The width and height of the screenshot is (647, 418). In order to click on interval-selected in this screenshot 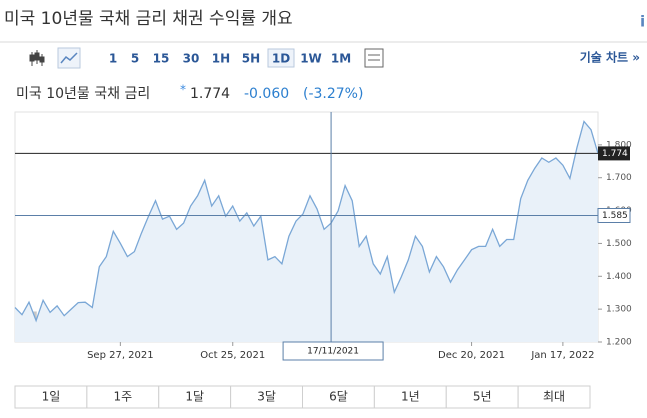, I will do `click(281, 58)`.